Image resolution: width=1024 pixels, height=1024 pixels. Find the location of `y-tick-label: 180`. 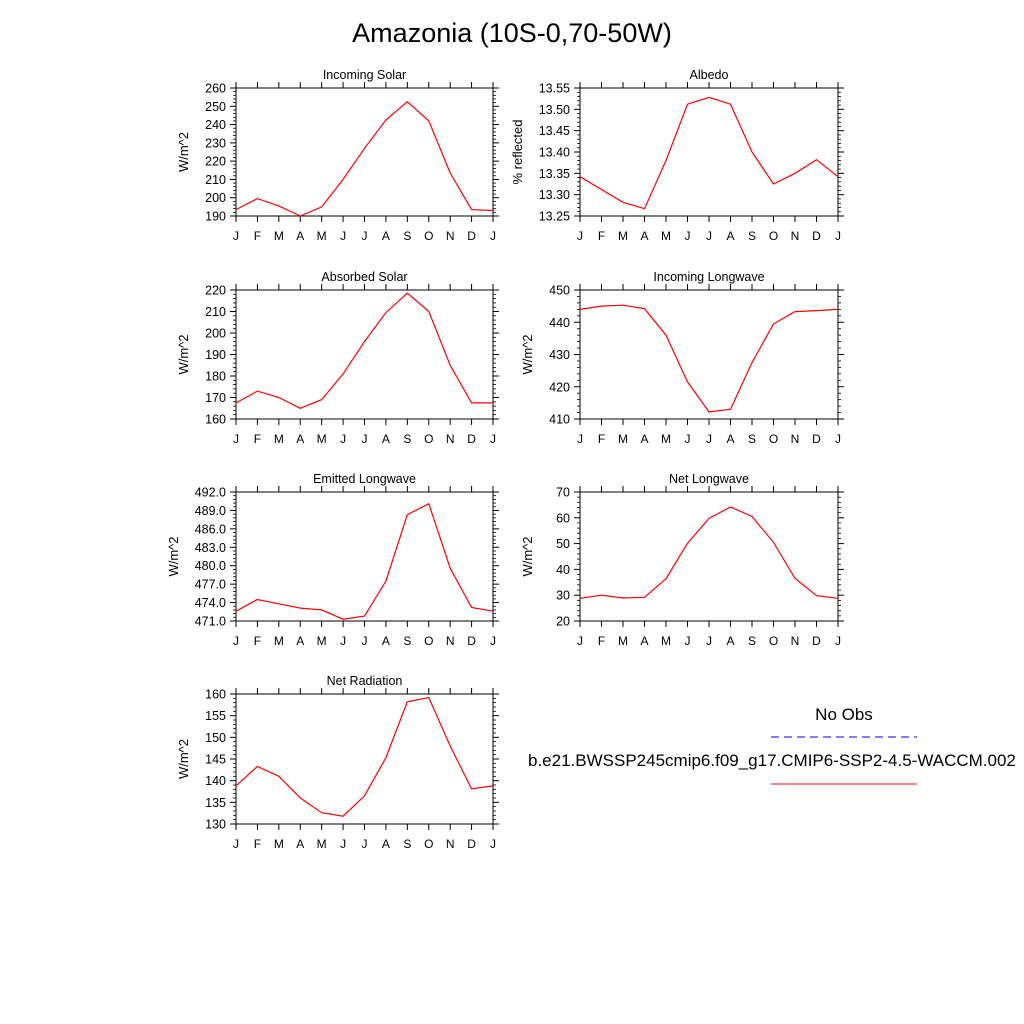

y-tick-label: 180 is located at coordinates (215, 377).